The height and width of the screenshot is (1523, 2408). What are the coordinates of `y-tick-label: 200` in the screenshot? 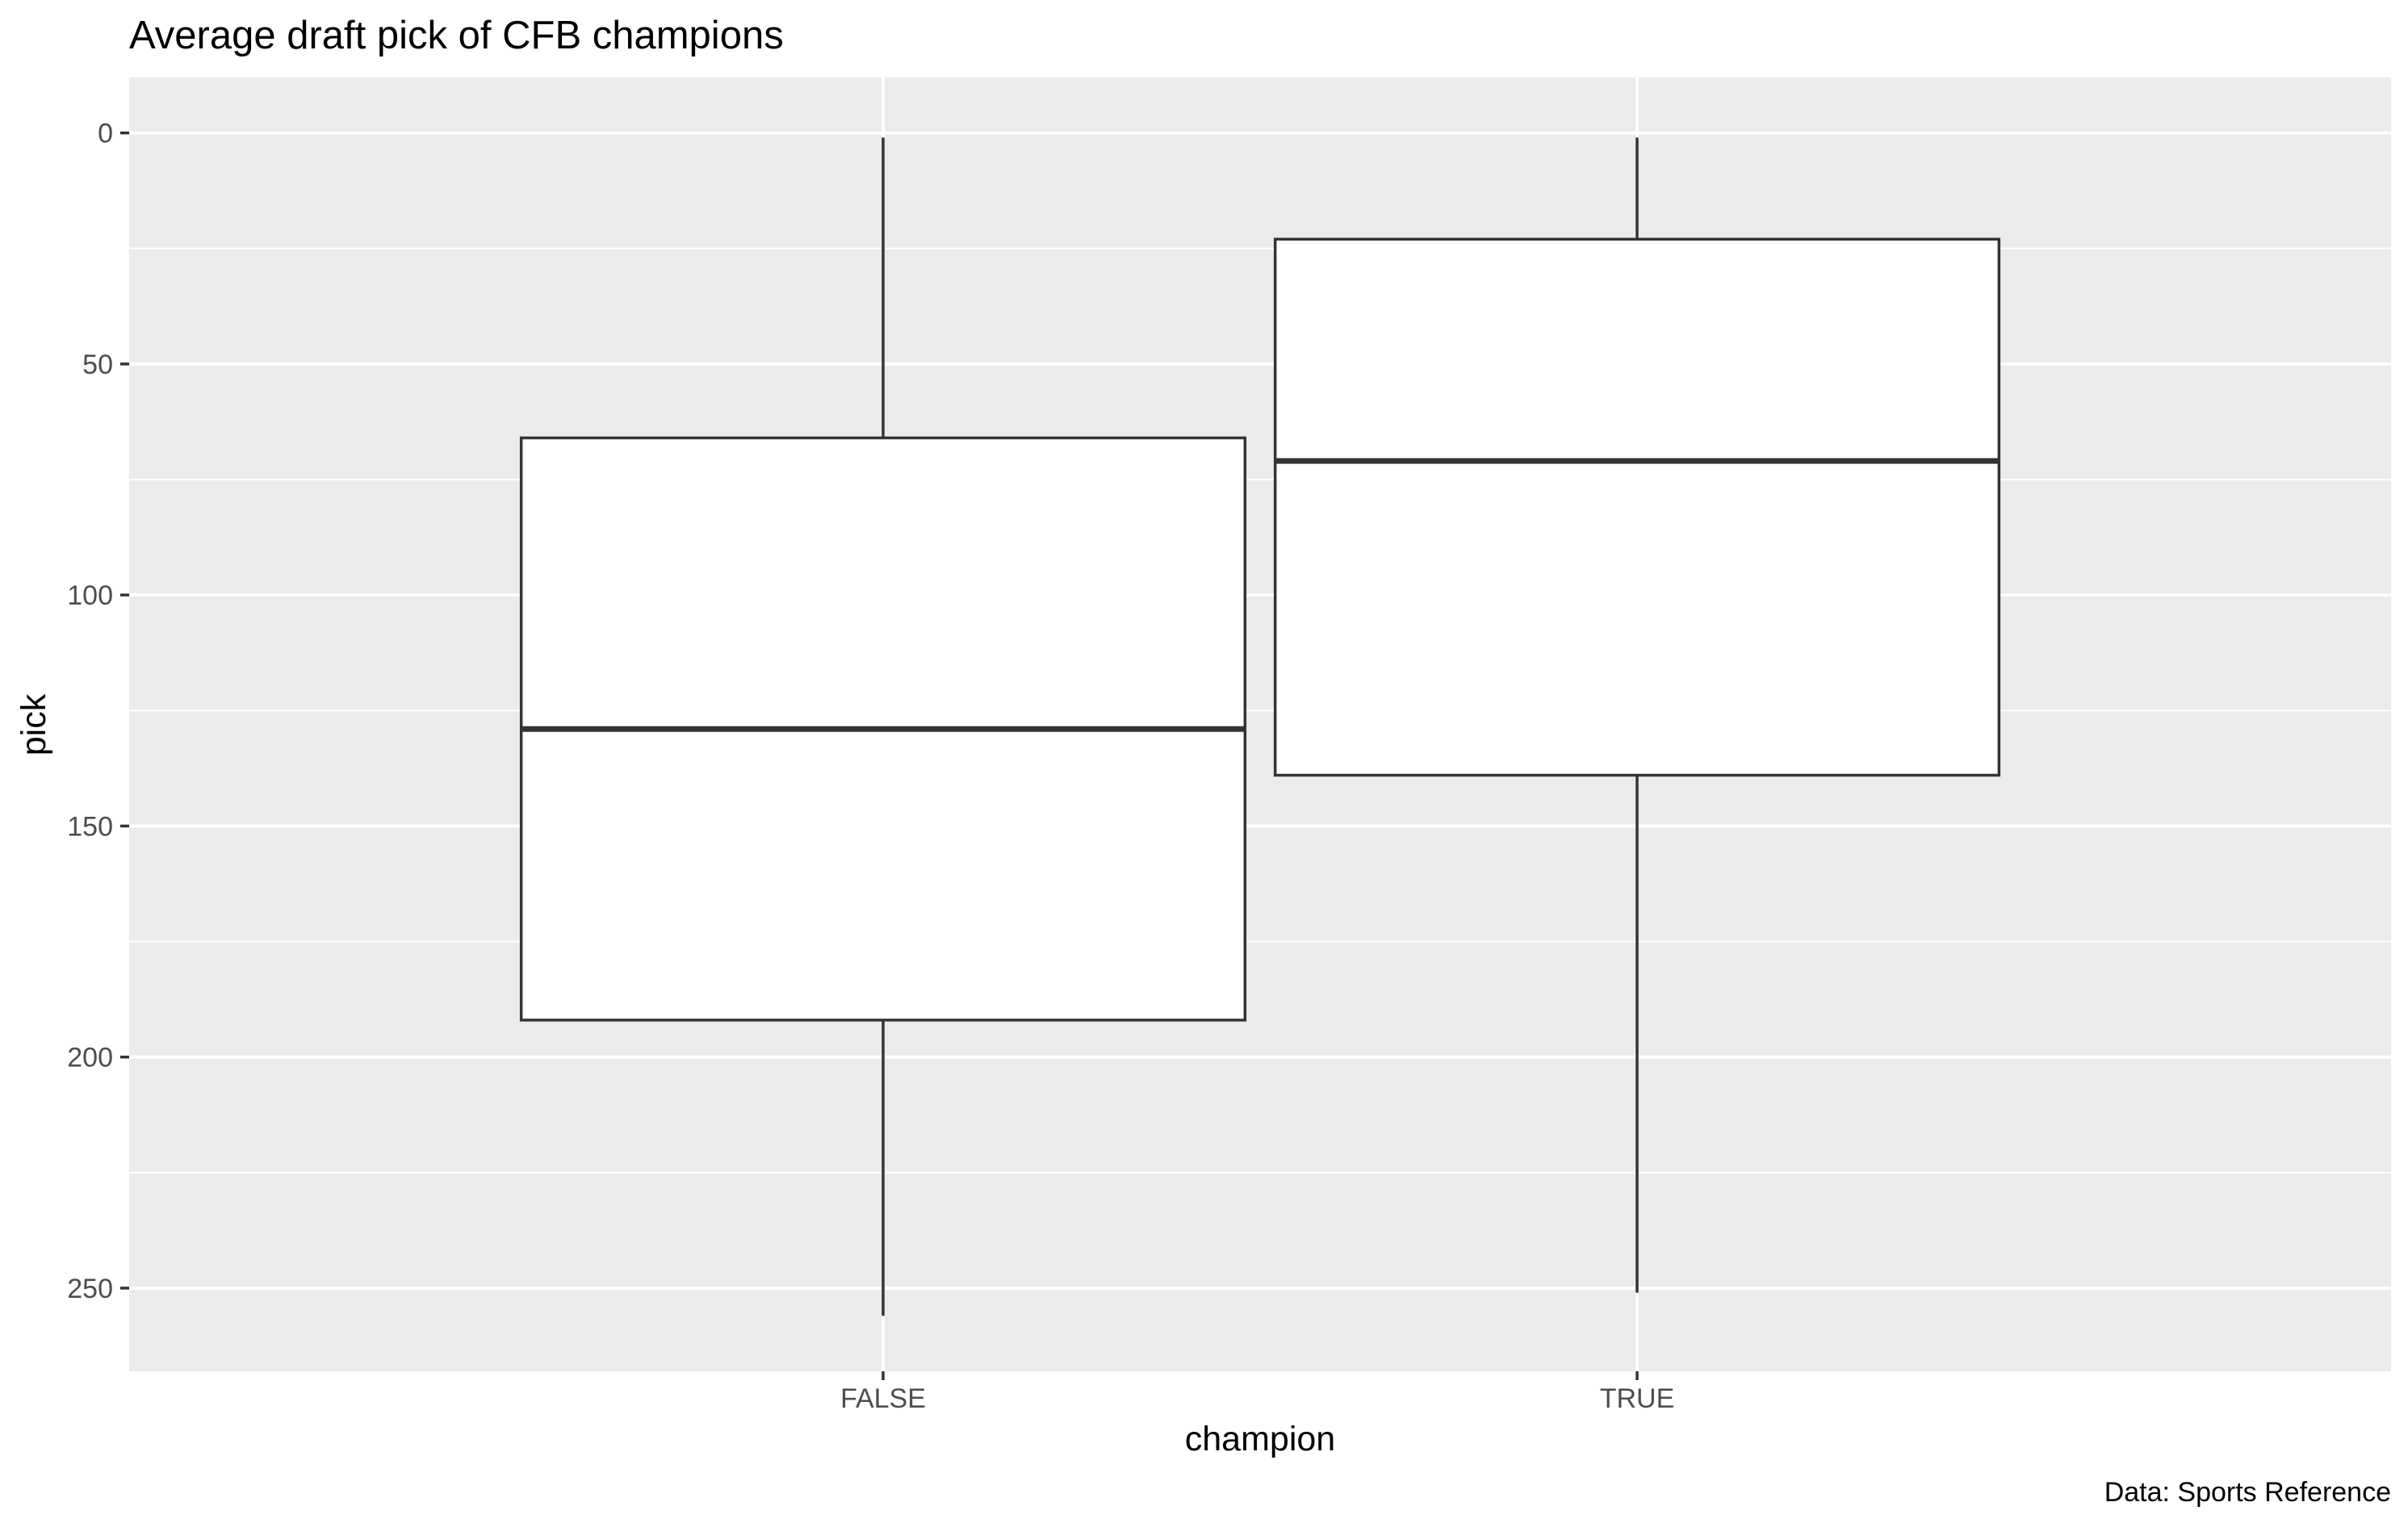 It's located at (90, 1058).